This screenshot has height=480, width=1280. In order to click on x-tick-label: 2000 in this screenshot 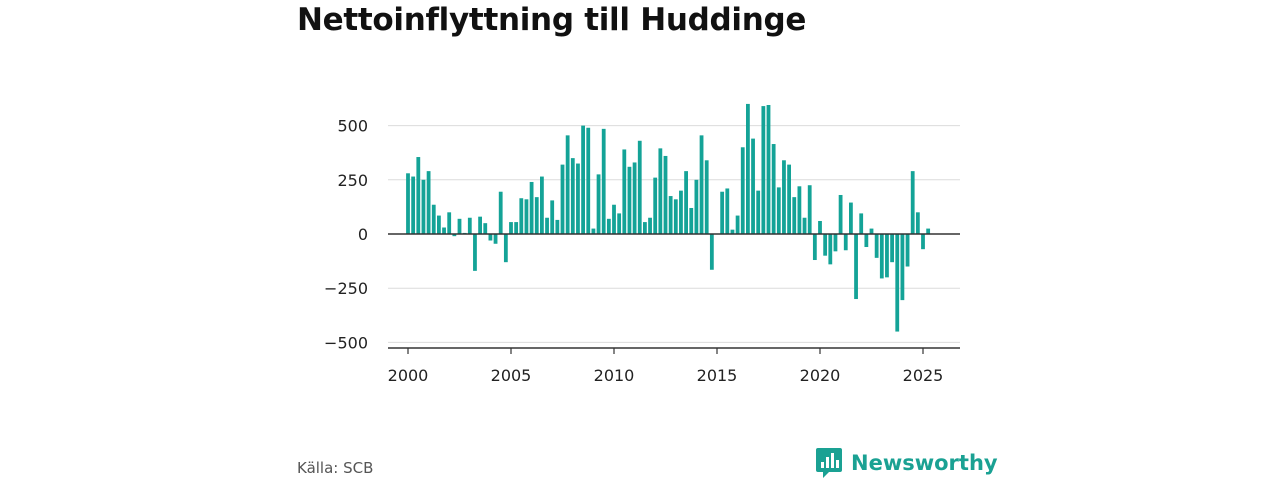, I will do `click(408, 375)`.